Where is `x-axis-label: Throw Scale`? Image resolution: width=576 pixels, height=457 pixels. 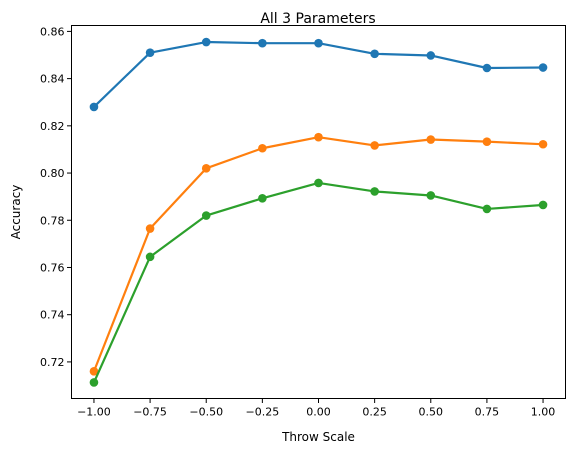
x-axis-label: Throw Scale is located at coordinates (318, 437).